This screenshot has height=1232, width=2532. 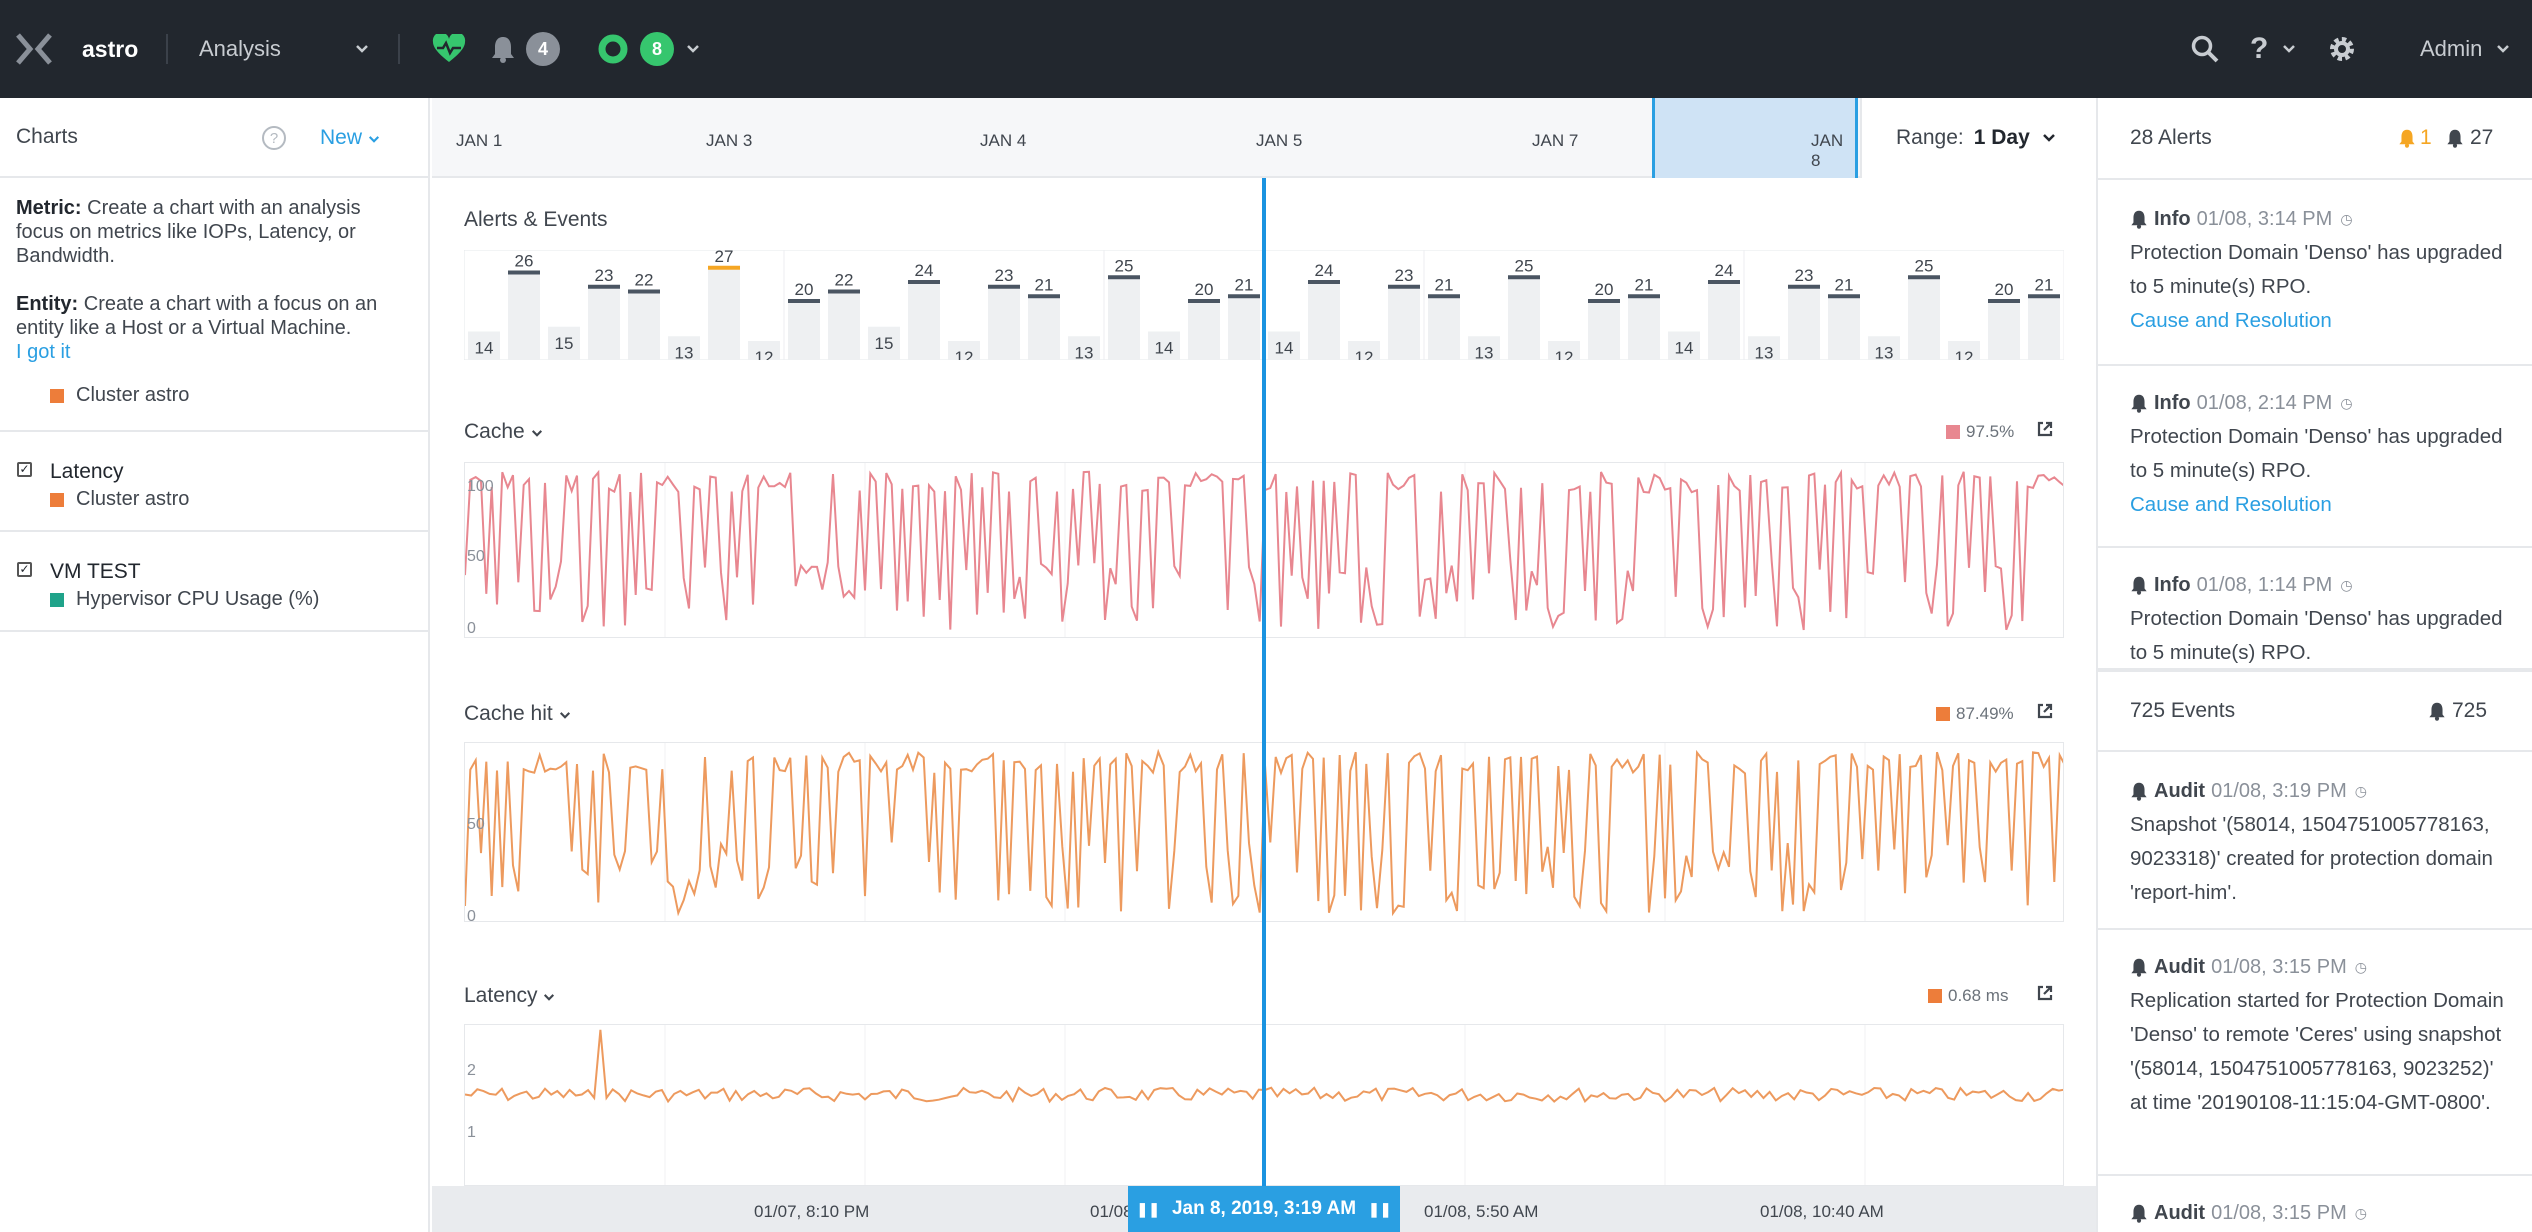 What do you see at coordinates (2465, 49) in the screenshot?
I see `user-menu: Admin` at bounding box center [2465, 49].